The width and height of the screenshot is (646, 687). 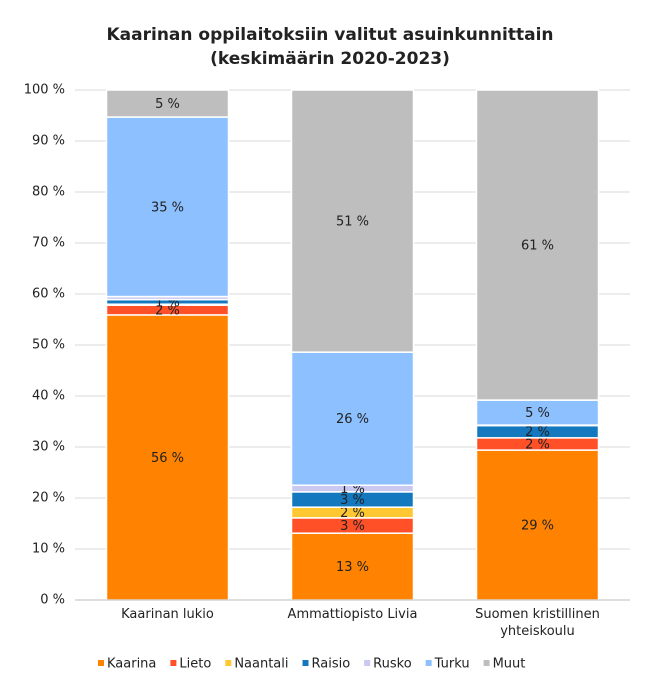 What do you see at coordinates (167, 614) in the screenshot?
I see `x-tick-label: Kaarinan lukio` at bounding box center [167, 614].